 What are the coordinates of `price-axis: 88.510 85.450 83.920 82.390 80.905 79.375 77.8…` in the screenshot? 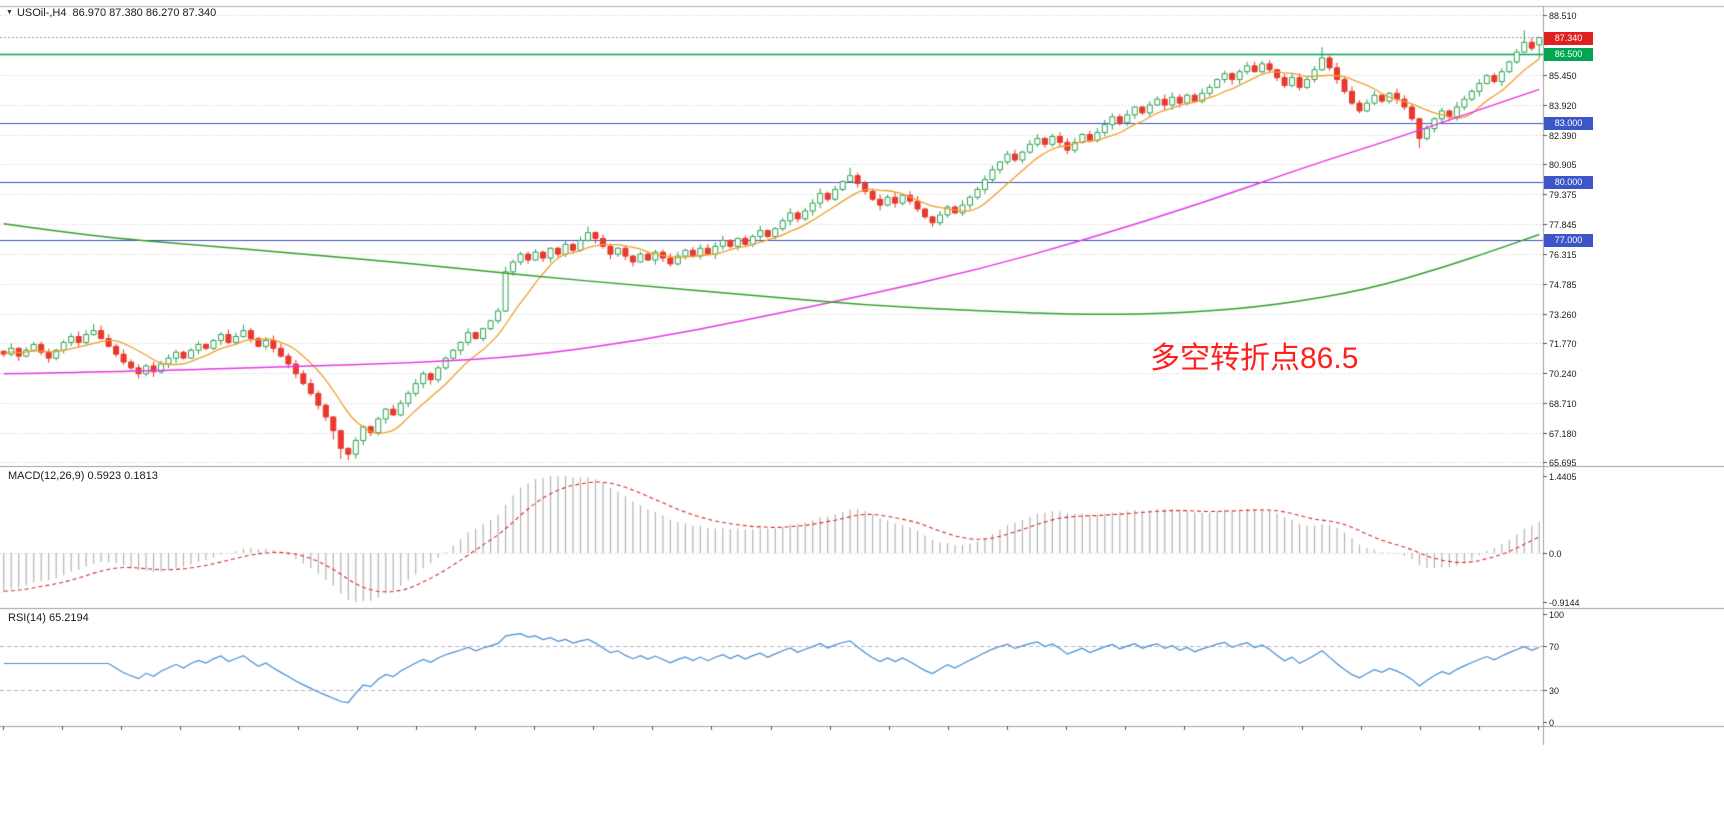 It's located at (1633, 372).